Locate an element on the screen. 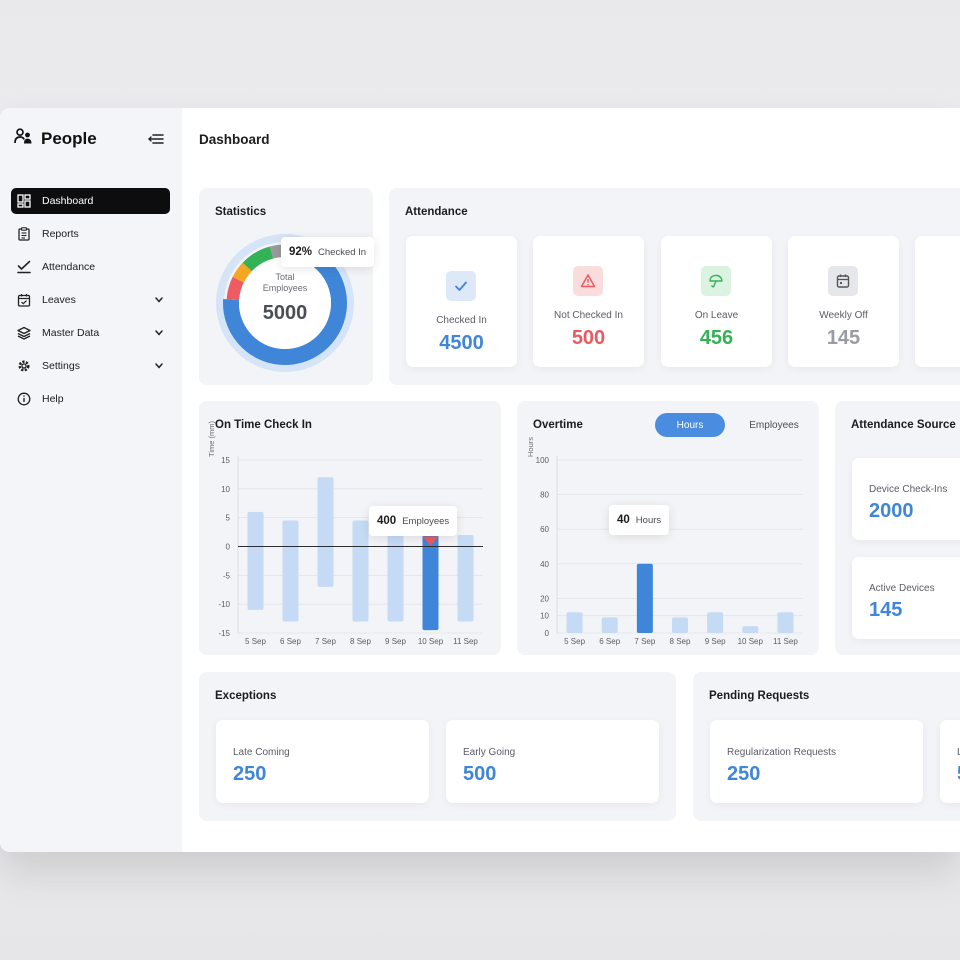 This screenshot has width=960, height=960. x-tick-label: 8 Sep is located at coordinates (360, 641).